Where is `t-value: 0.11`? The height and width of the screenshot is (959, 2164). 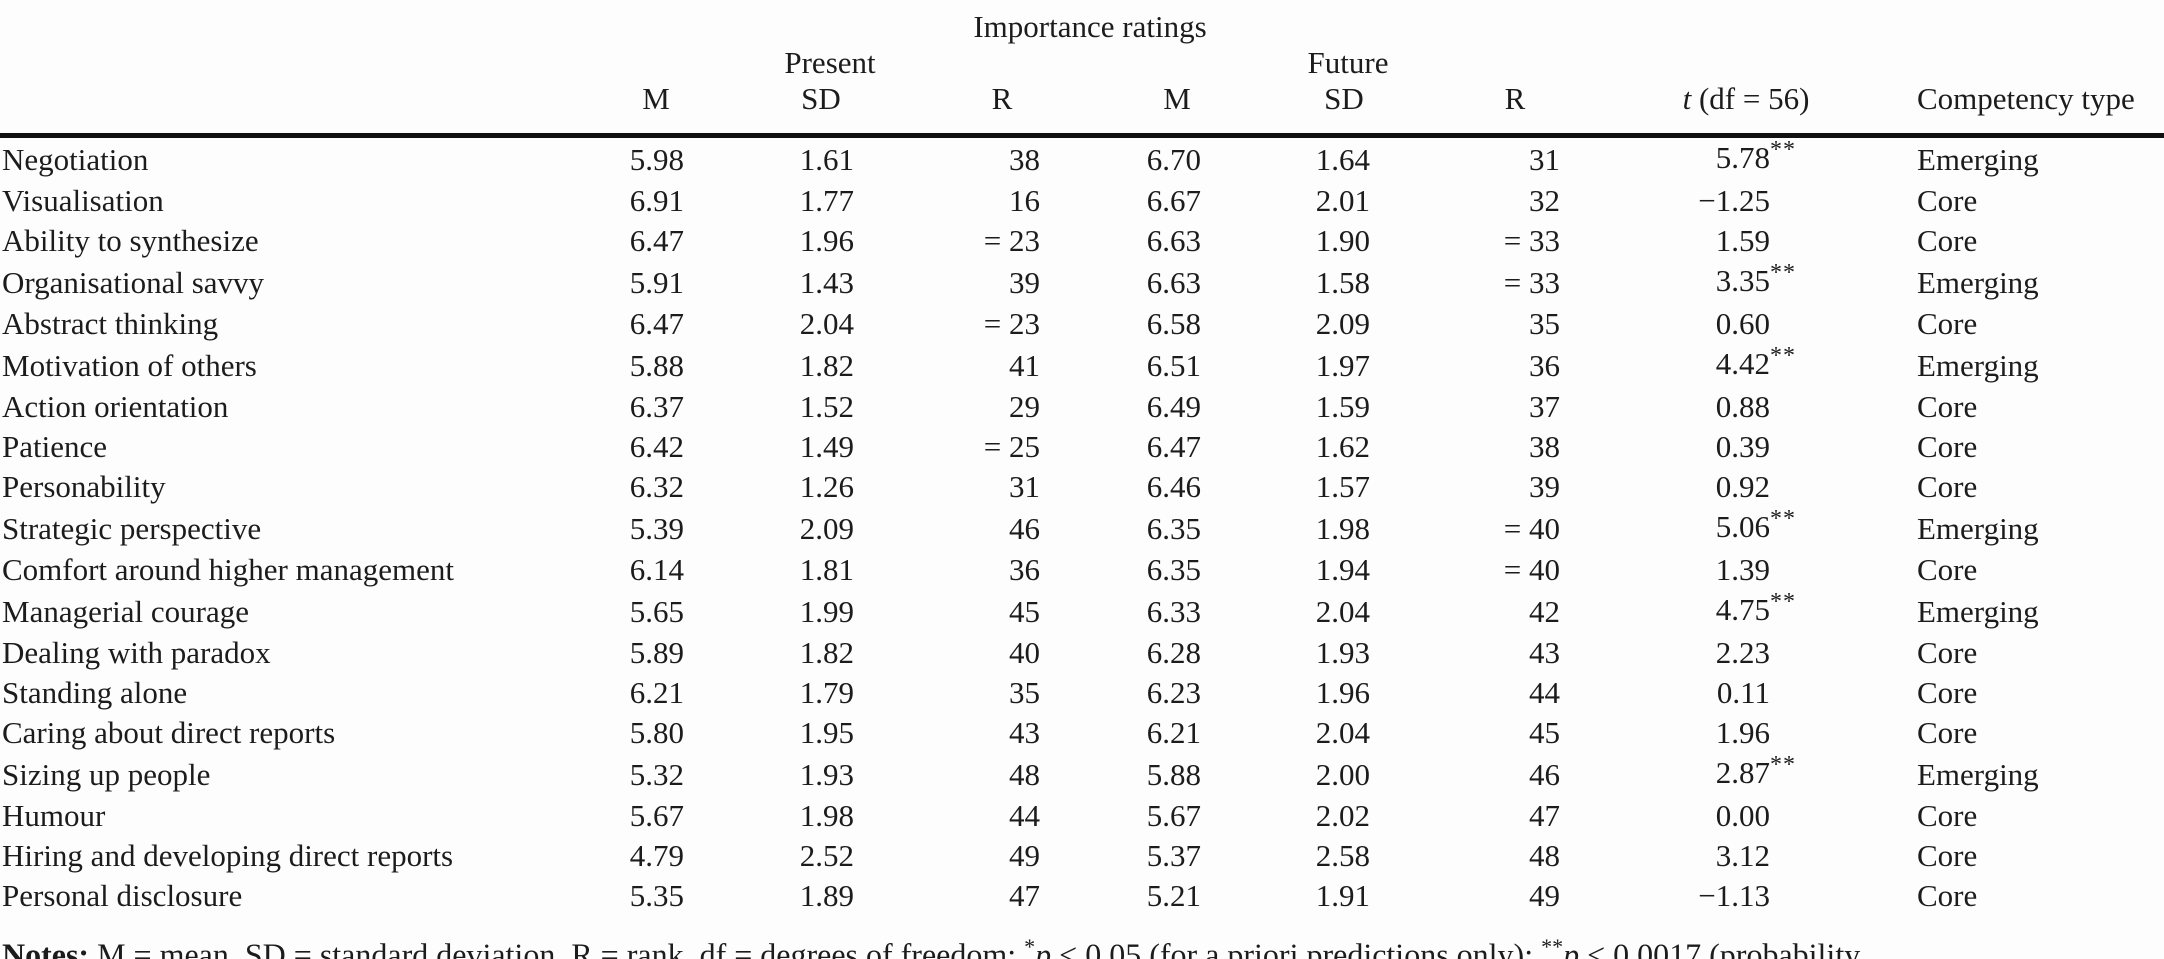 t-value: 0.11 is located at coordinates (1743, 692).